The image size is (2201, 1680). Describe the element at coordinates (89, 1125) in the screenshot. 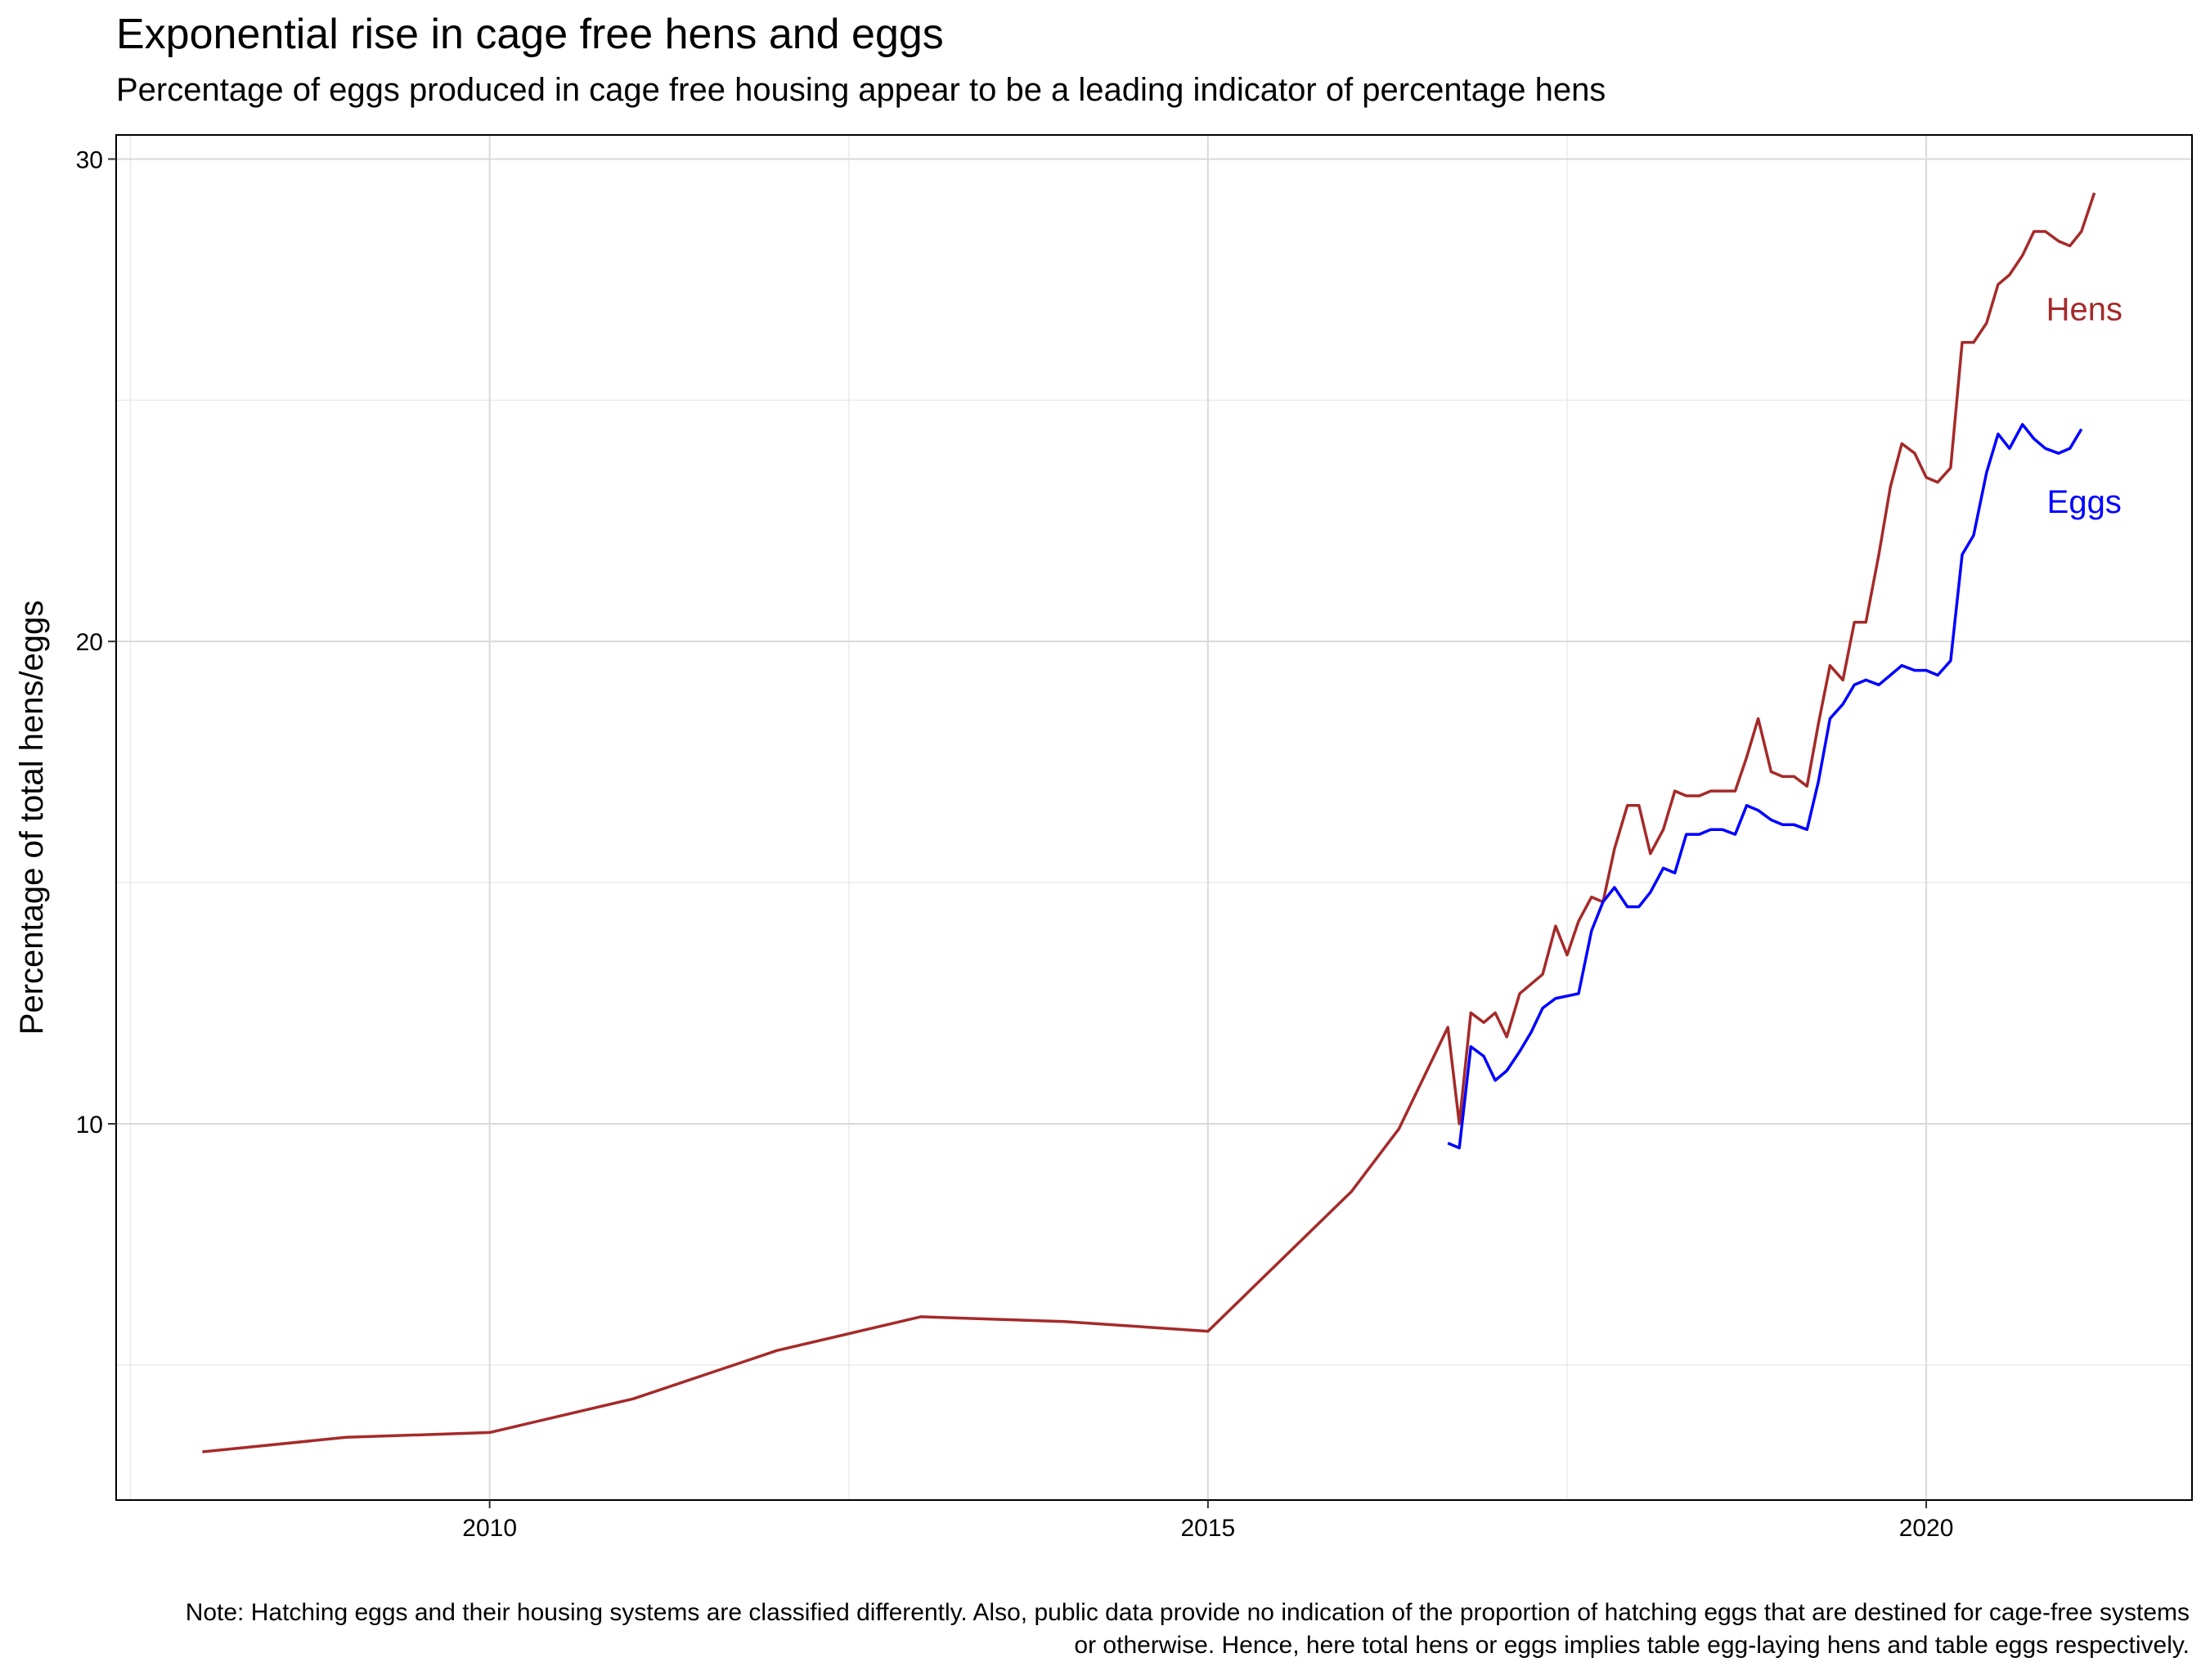

I see `y-tick-label: 10` at that location.